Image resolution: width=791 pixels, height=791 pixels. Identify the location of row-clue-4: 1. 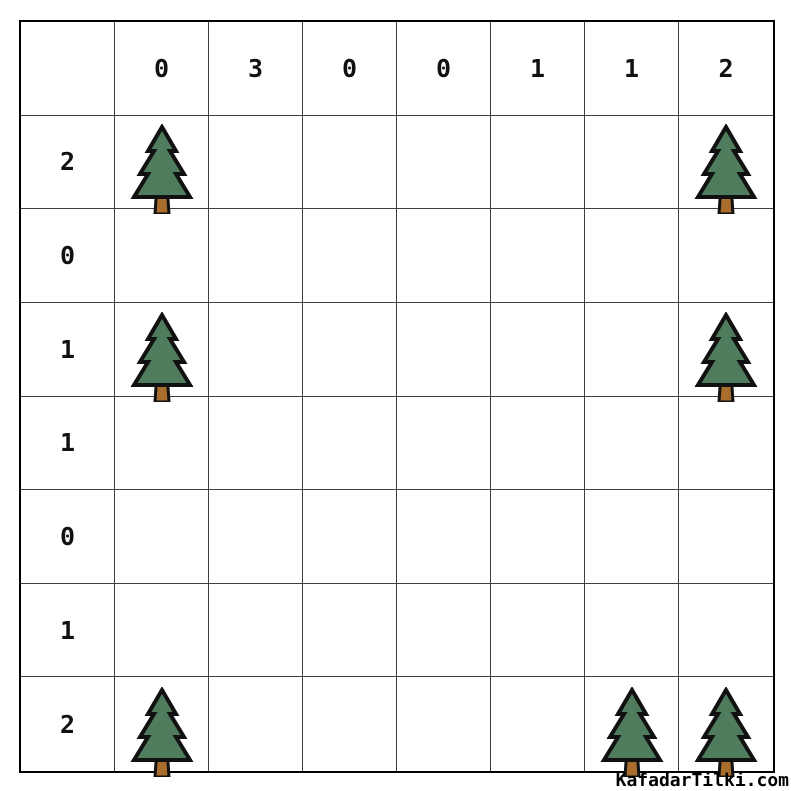
(68, 443).